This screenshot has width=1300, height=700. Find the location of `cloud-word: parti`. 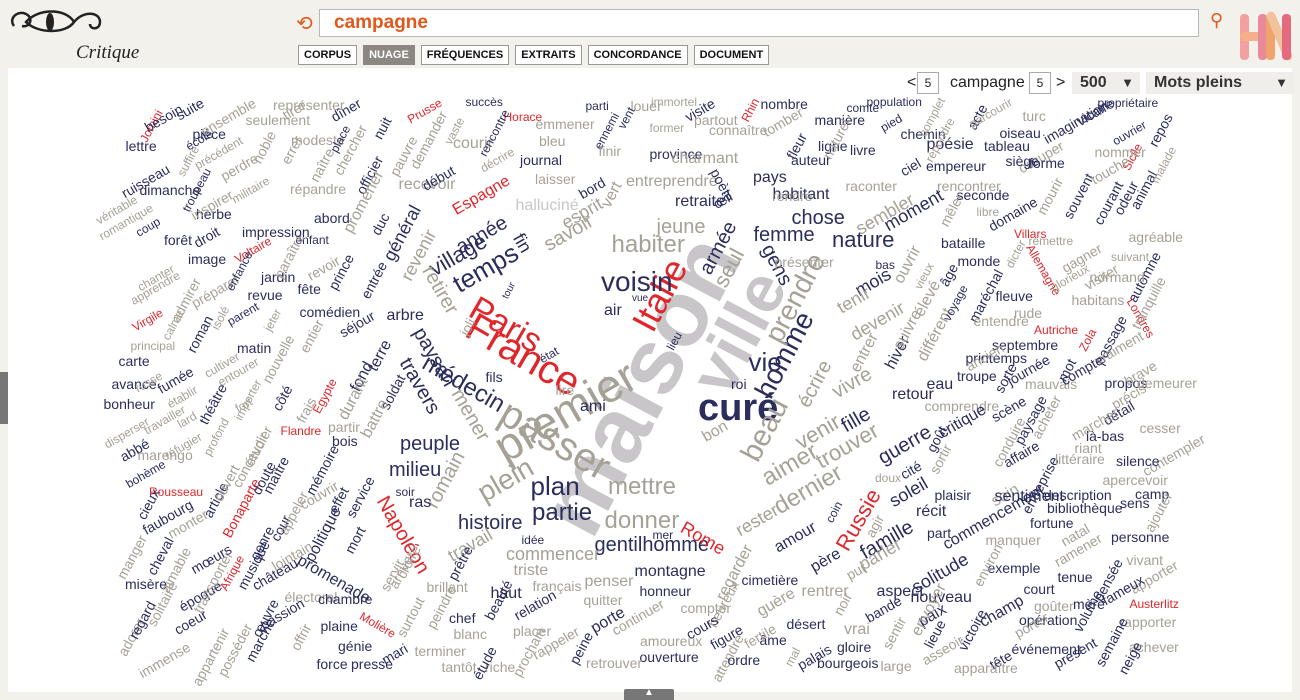

cloud-word: parti is located at coordinates (597, 106).